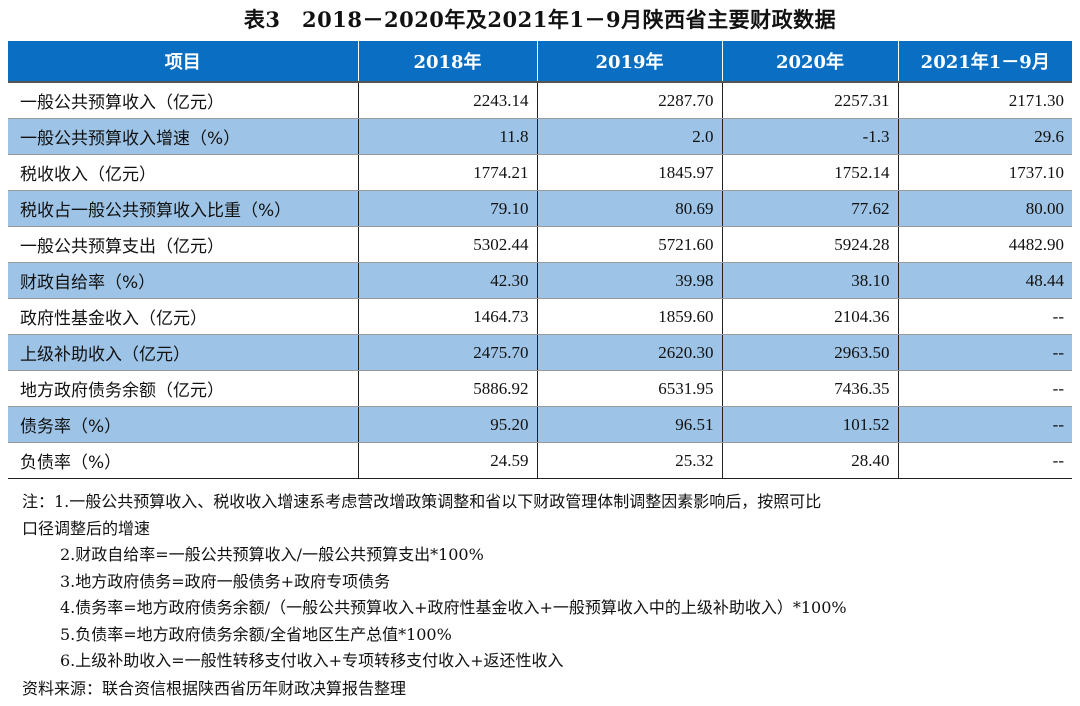  Describe the element at coordinates (183, 208) in the screenshot. I see `row-label: 税收占一般公共预算收入比重（%）` at that location.